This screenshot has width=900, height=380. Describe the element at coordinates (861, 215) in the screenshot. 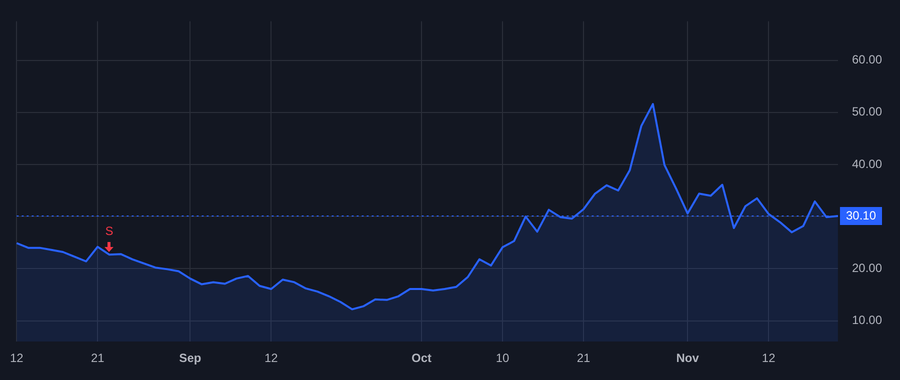

I see `ref-line-label: 30.10` at that location.